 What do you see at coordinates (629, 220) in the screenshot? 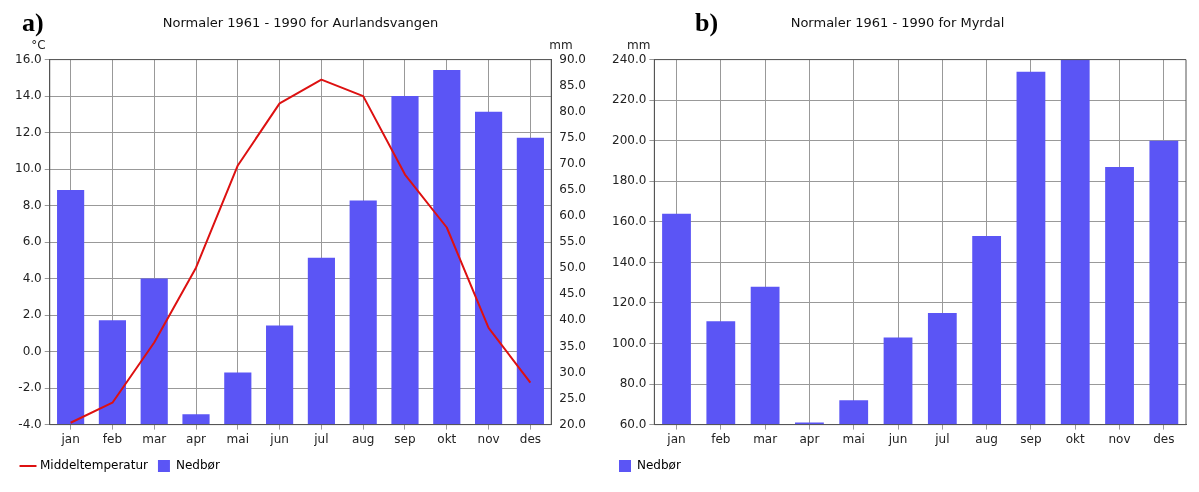
I see `y-tick-label: 160.0` at bounding box center [629, 220].